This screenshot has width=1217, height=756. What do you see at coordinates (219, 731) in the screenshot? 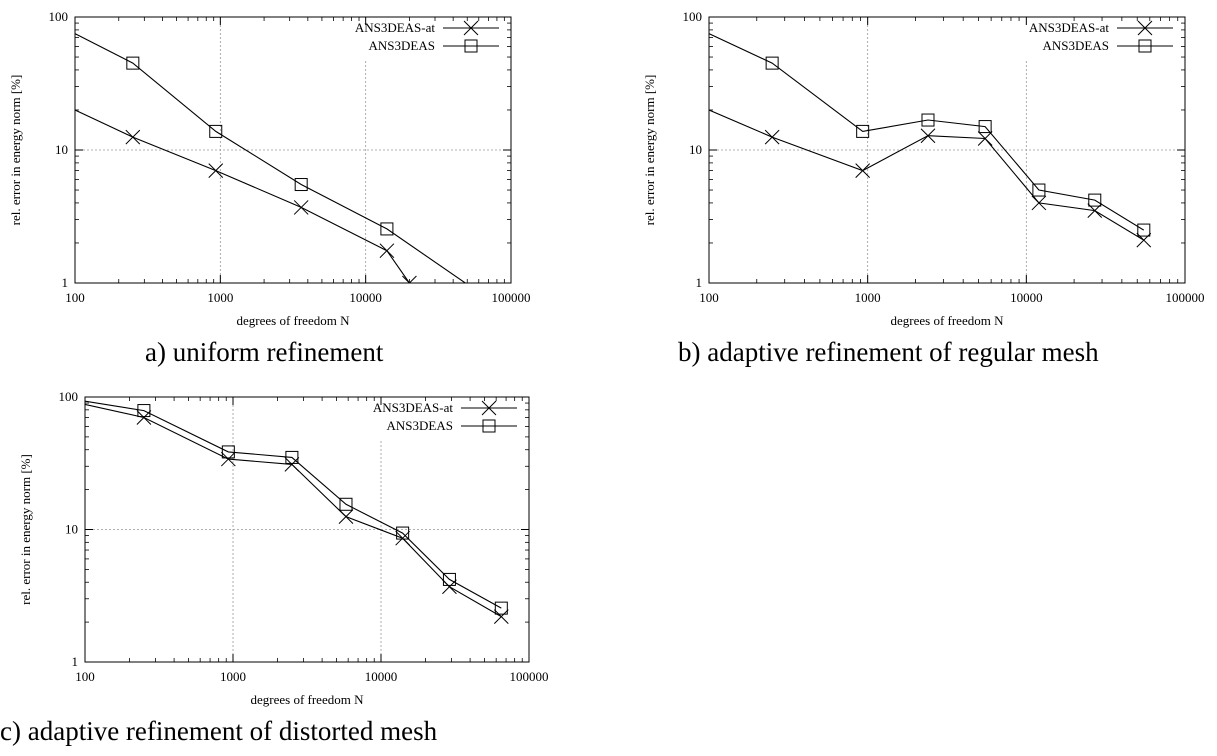
I see `chart-caption: c) adaptive refinement of distorted mesh` at bounding box center [219, 731].